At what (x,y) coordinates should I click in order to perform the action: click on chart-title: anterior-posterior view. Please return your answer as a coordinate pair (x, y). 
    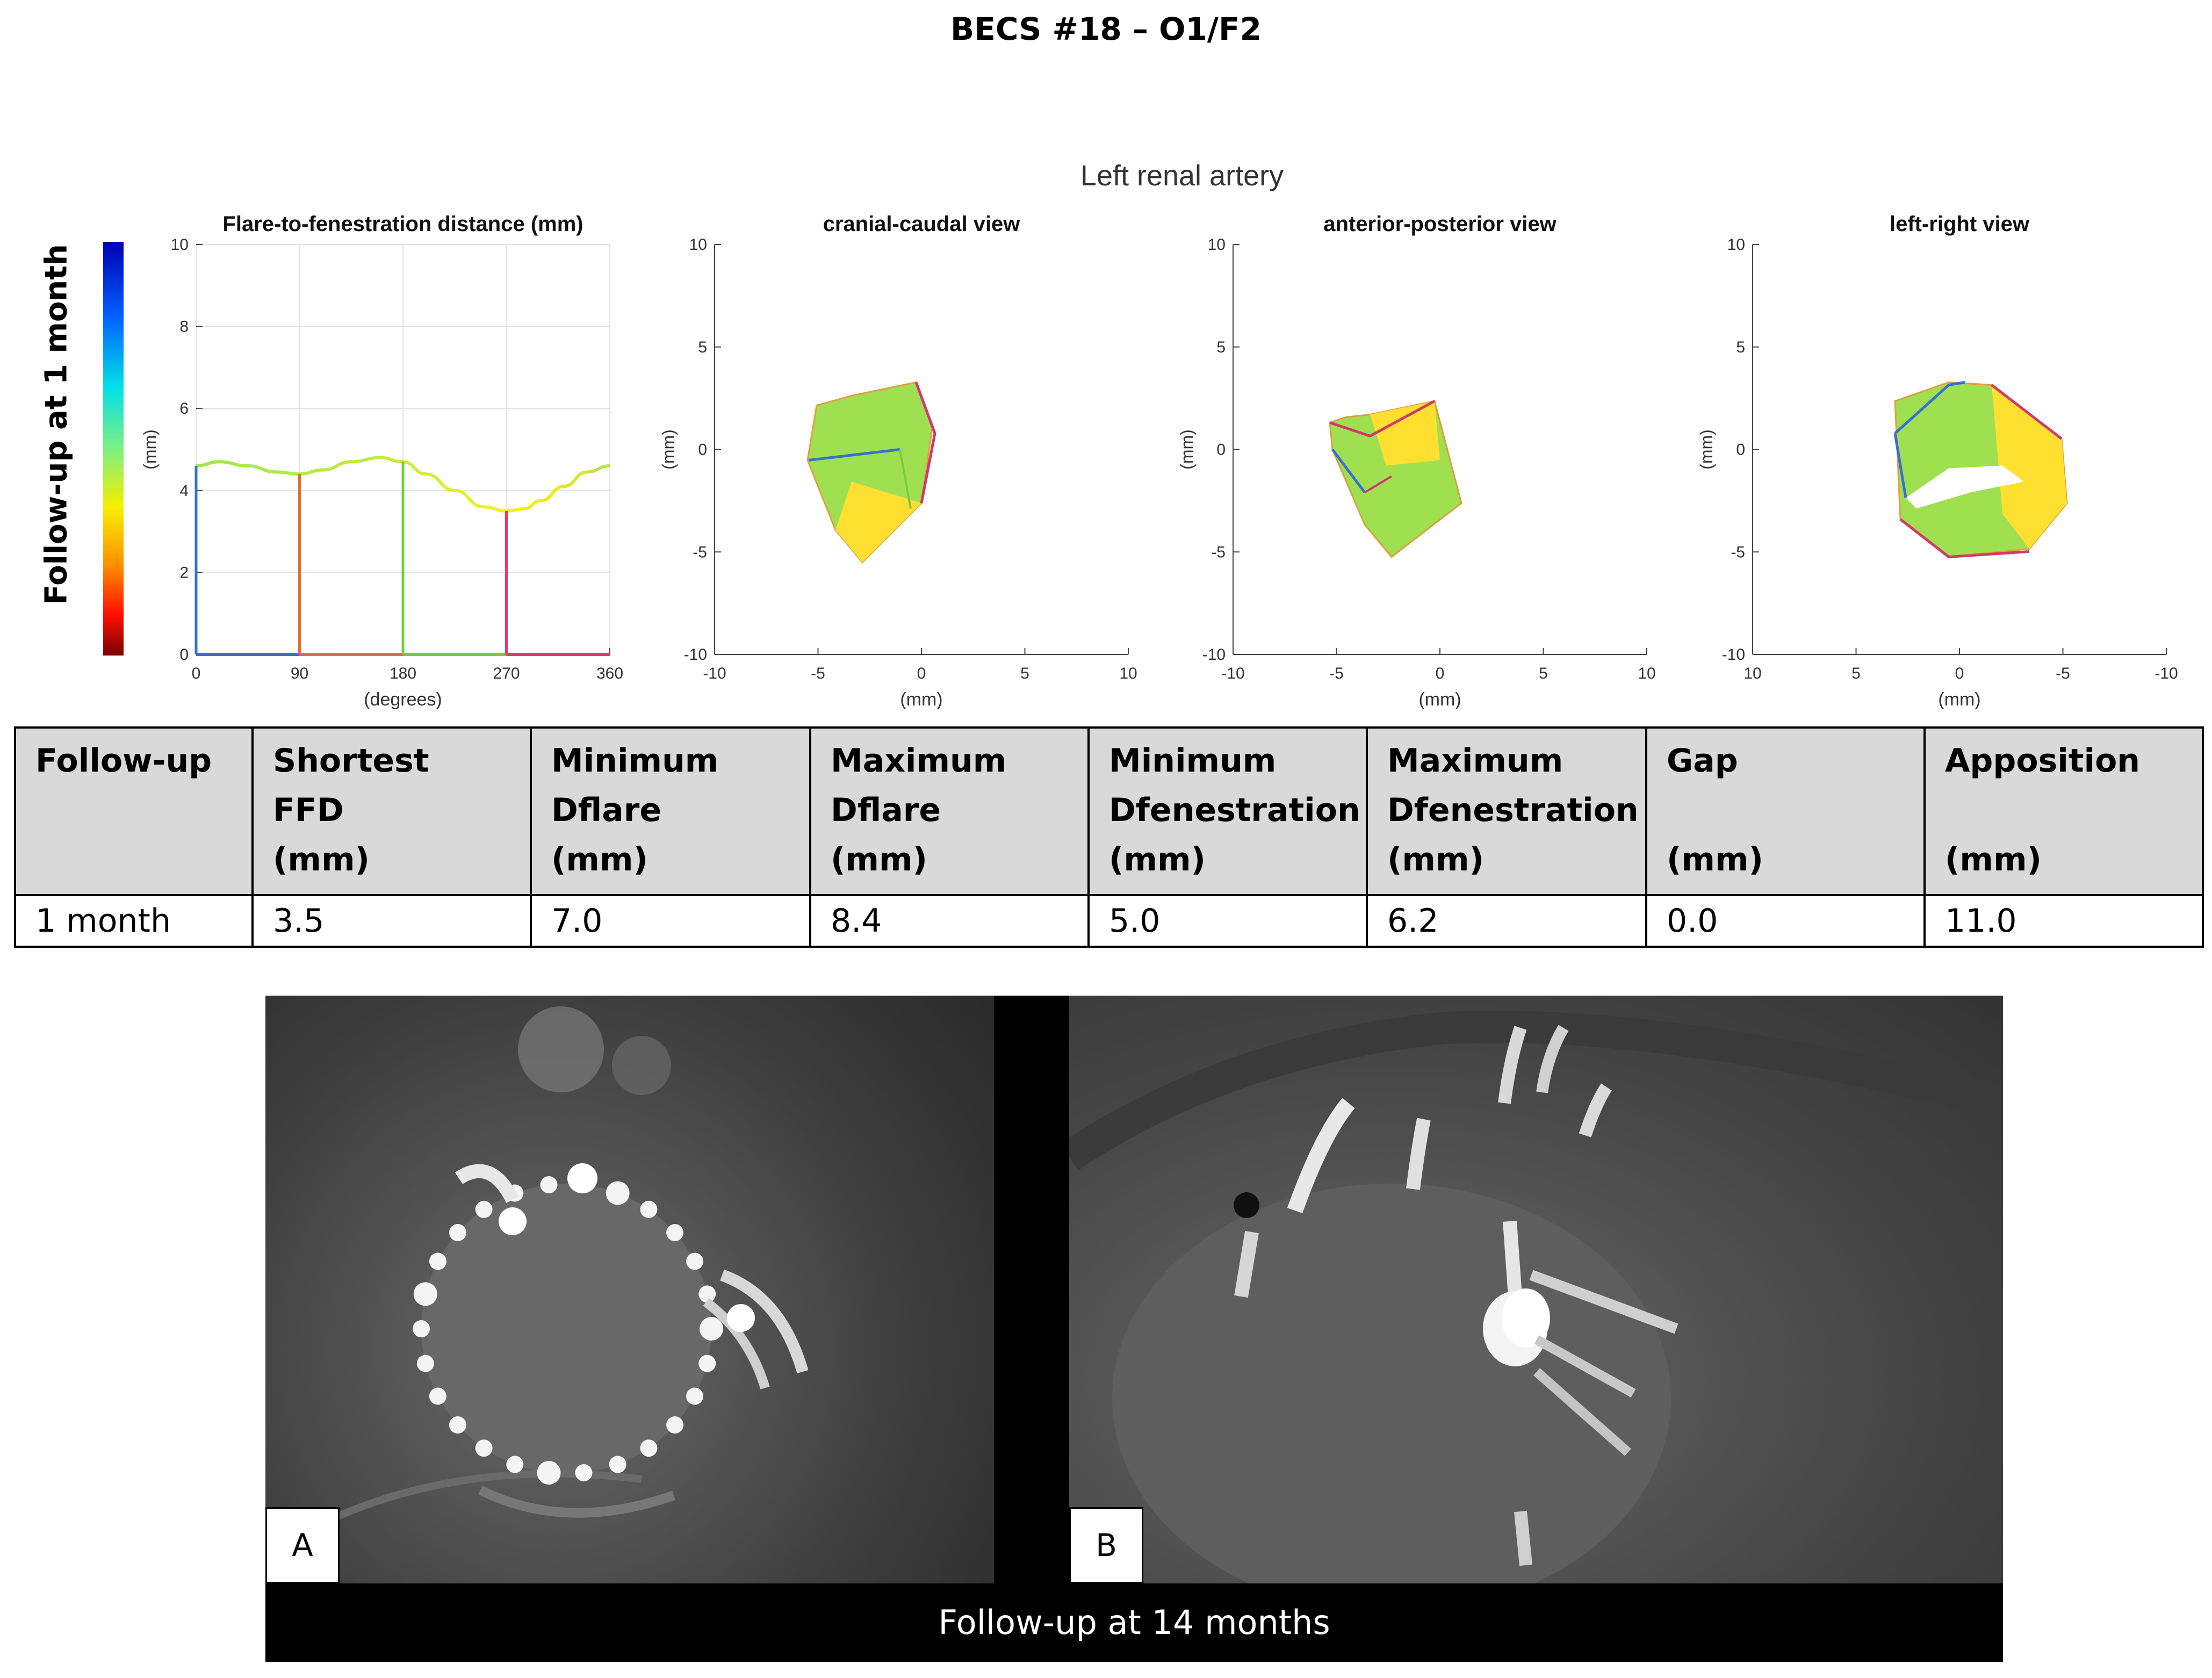
    Looking at the image, I should click on (1440, 224).